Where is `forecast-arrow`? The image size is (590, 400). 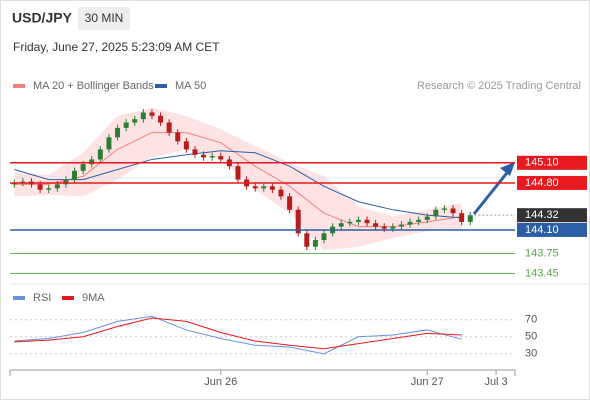 forecast-arrow is located at coordinates (492, 191).